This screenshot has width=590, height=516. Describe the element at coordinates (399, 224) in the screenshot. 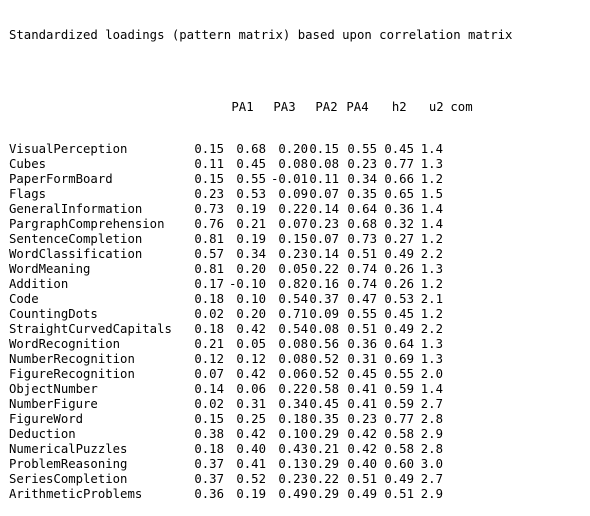

I see `uniqueness-u2: 0.32` at that location.